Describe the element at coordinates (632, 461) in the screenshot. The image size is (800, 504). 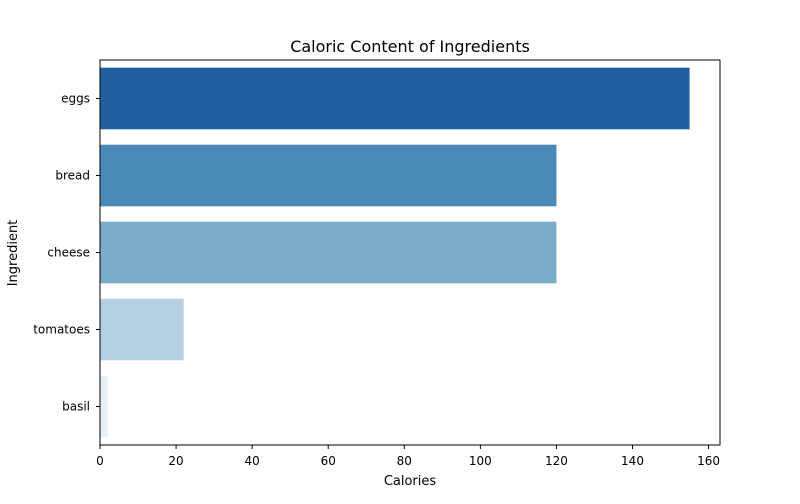
I see `x-tick-label-140: 140` at that location.